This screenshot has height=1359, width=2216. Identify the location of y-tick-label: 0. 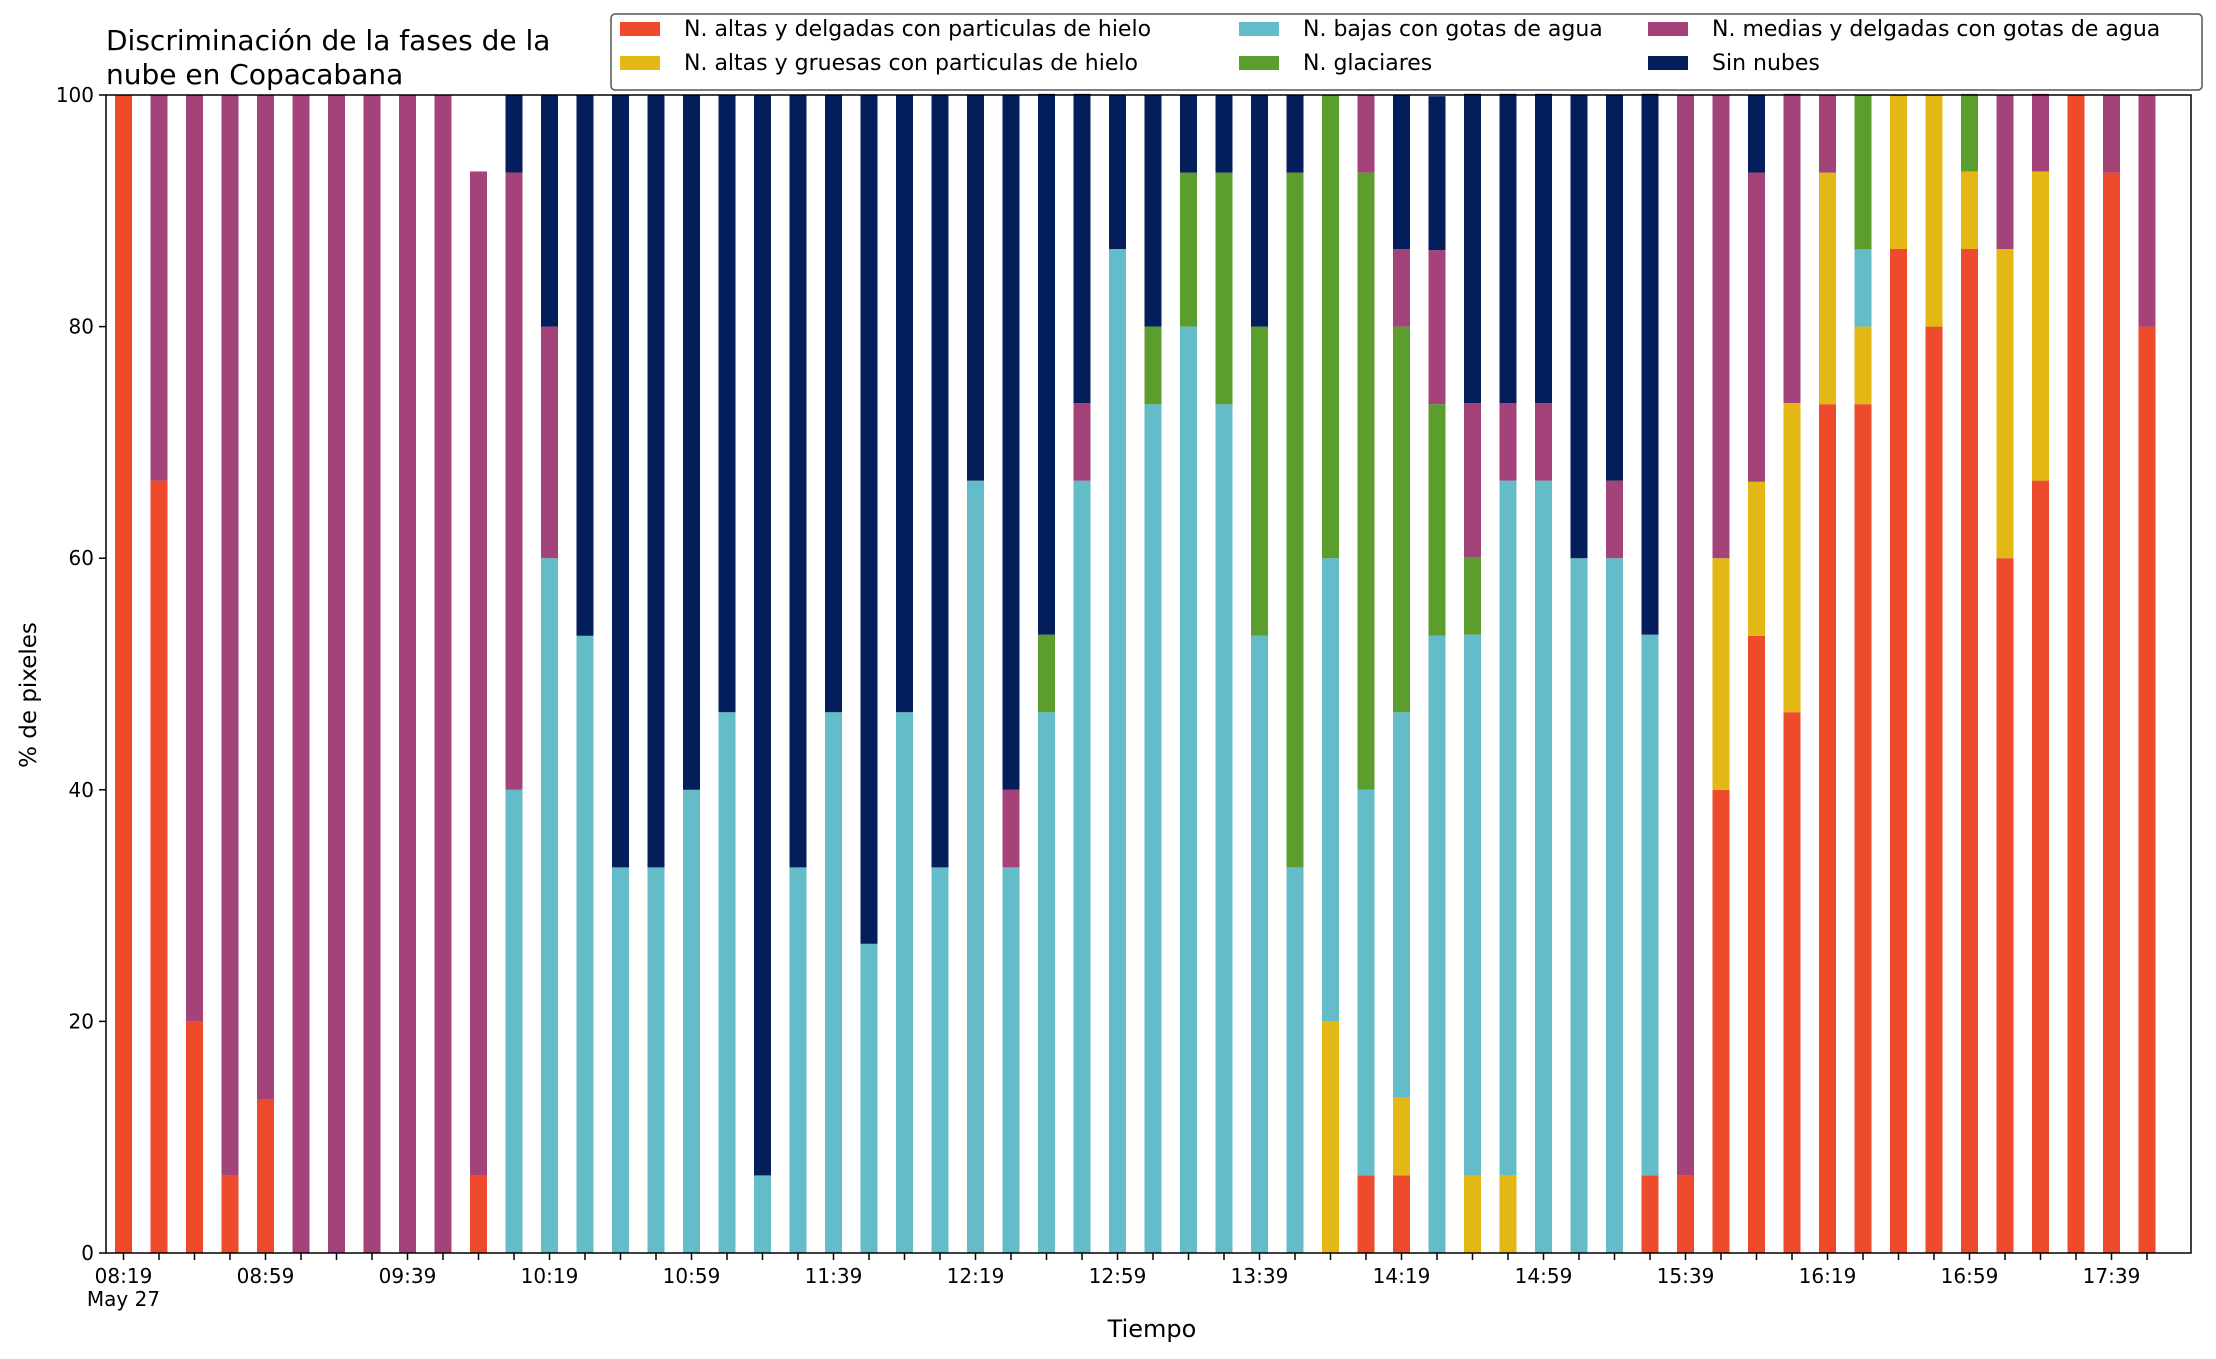
(87, 1253).